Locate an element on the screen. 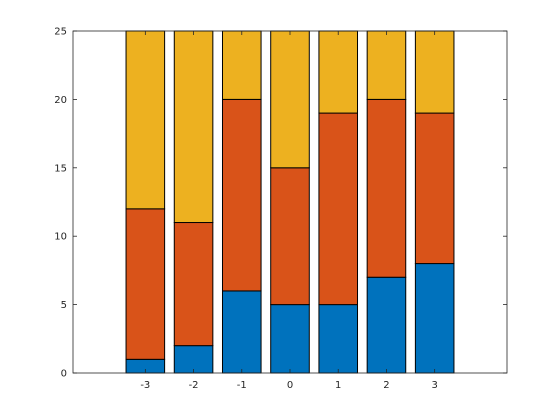 This screenshot has width=560, height=420. y-tick-label: 10 is located at coordinates (60, 237).